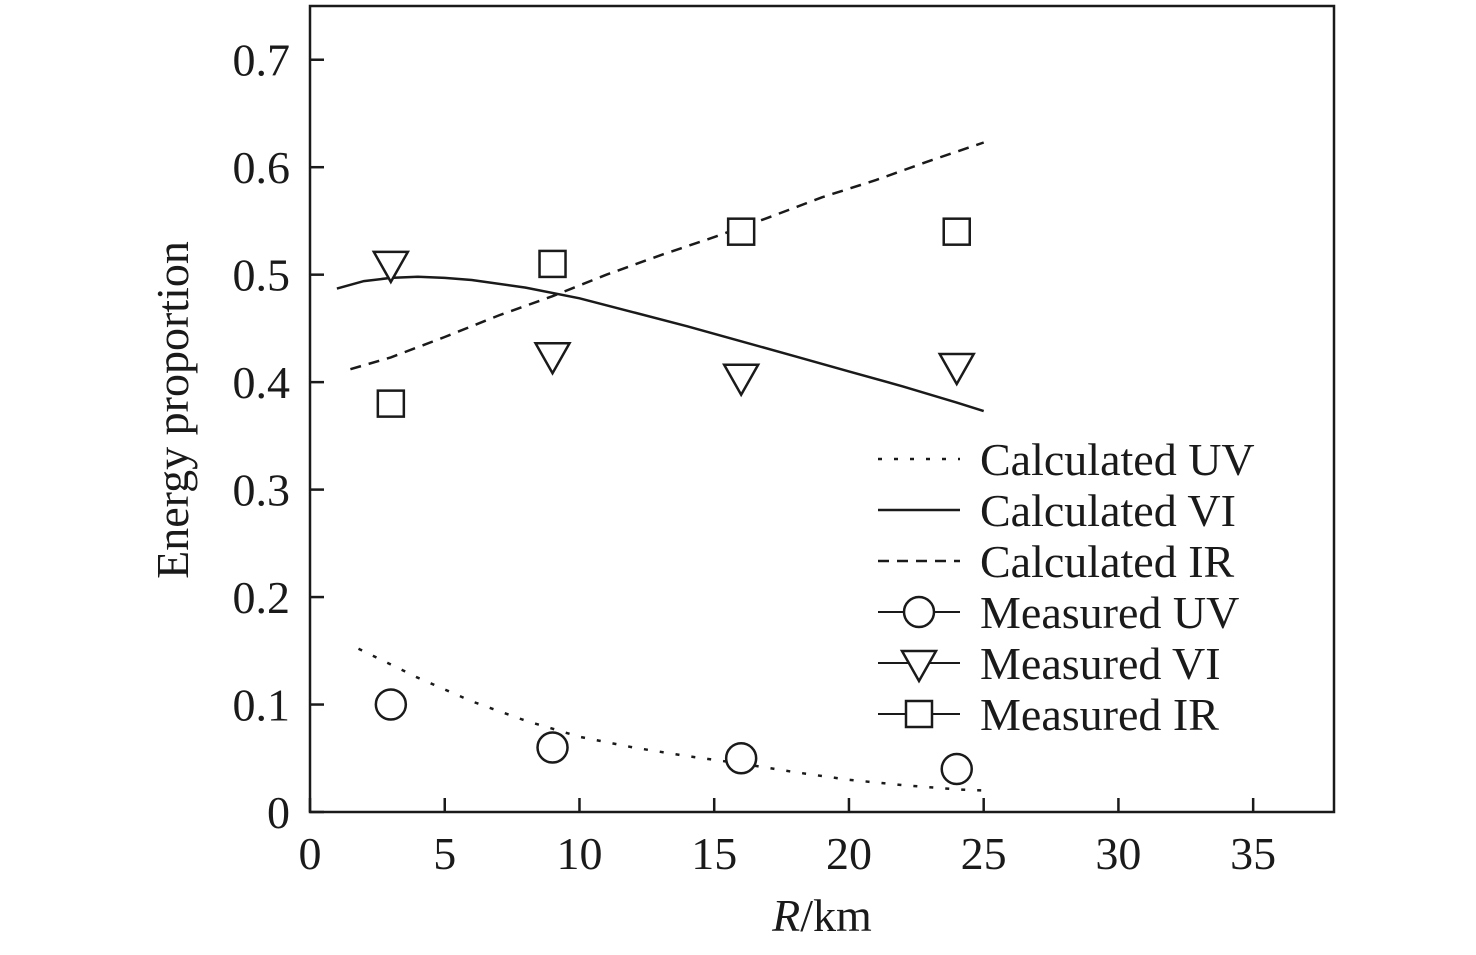 This screenshot has height=955, width=1476. I want to click on legend-marker-measured-uv, so click(919, 612).